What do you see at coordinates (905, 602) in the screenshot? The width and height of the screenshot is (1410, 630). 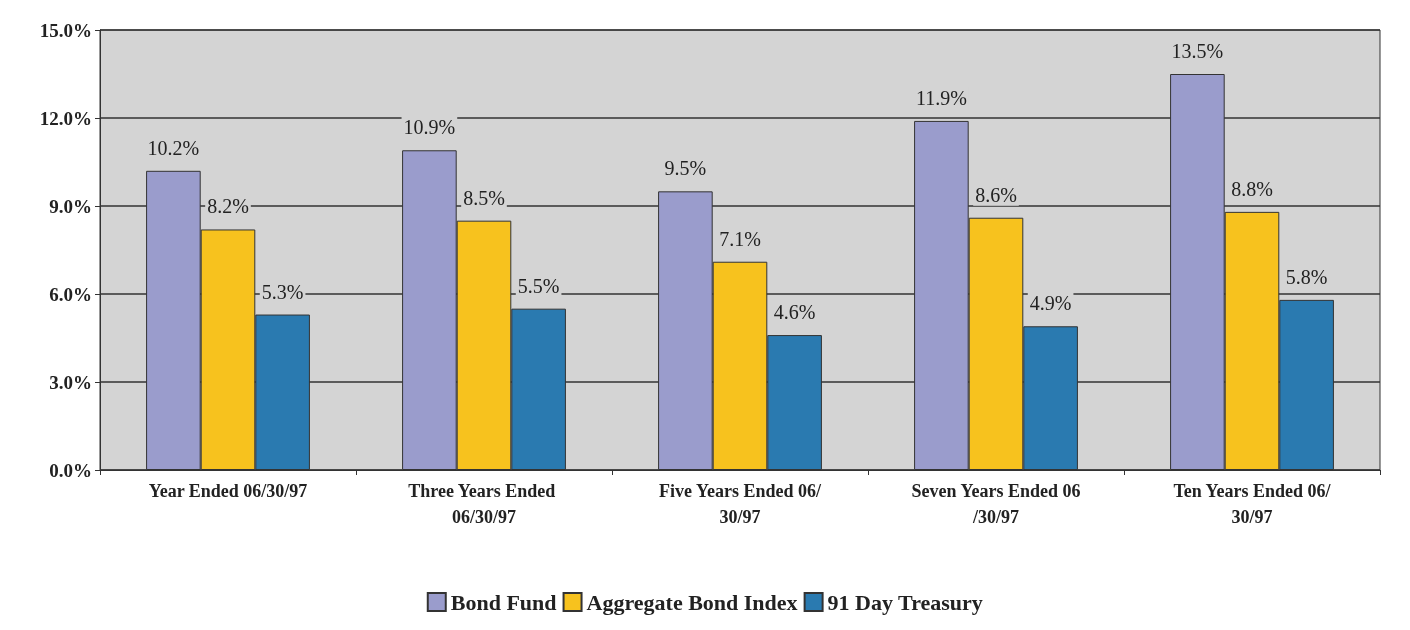 I see `legend-label: 91 Day Treasury` at bounding box center [905, 602].